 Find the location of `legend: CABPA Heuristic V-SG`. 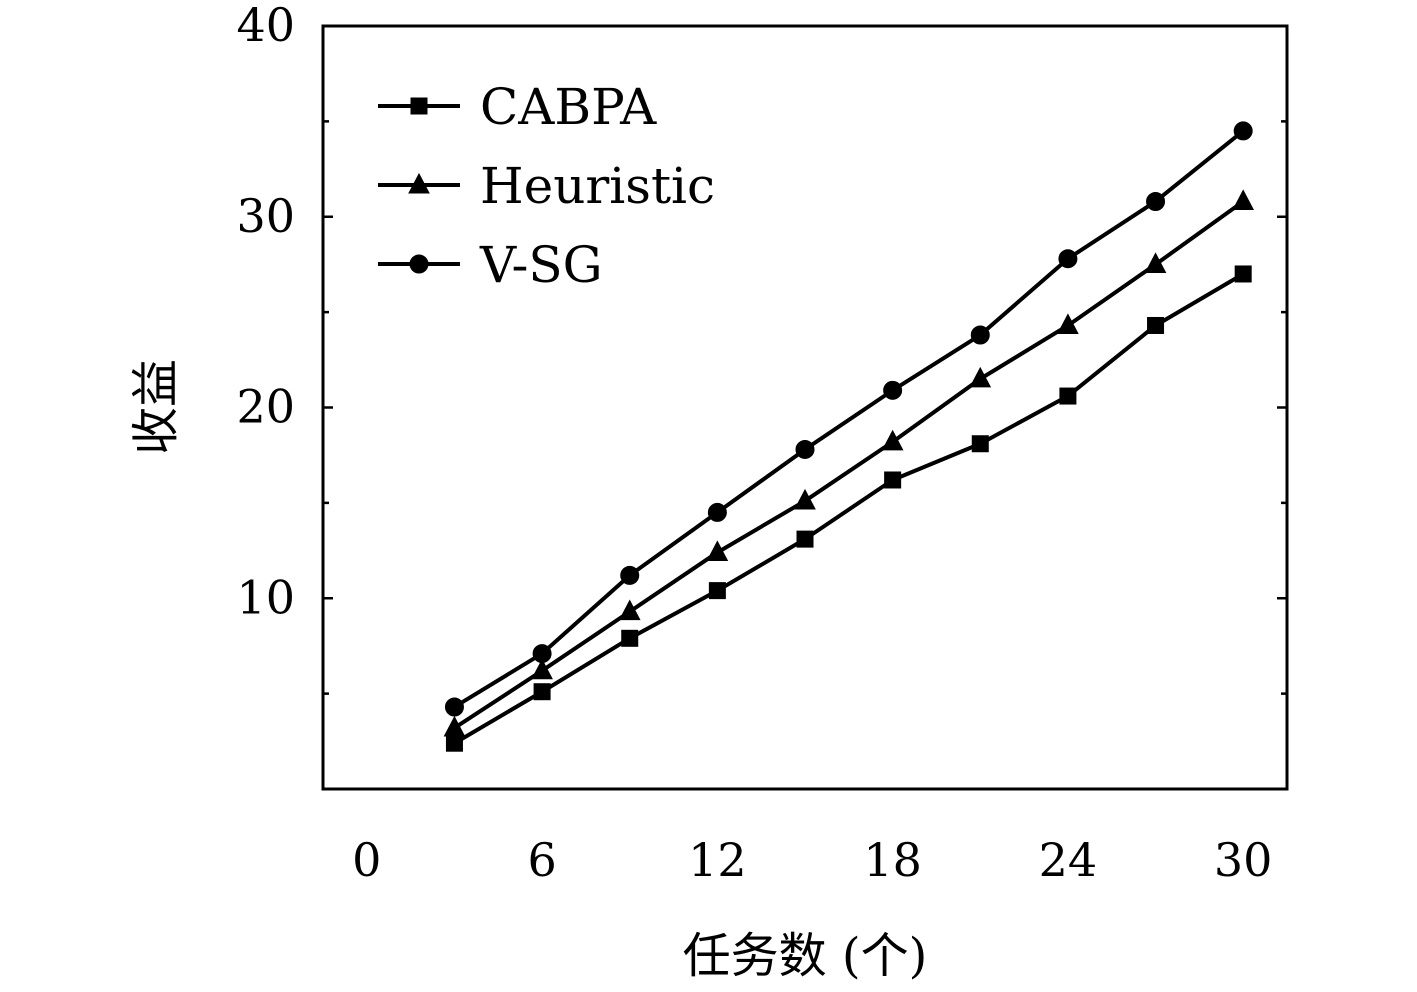

legend: CABPA Heuristic V-SG is located at coordinates (546, 186).